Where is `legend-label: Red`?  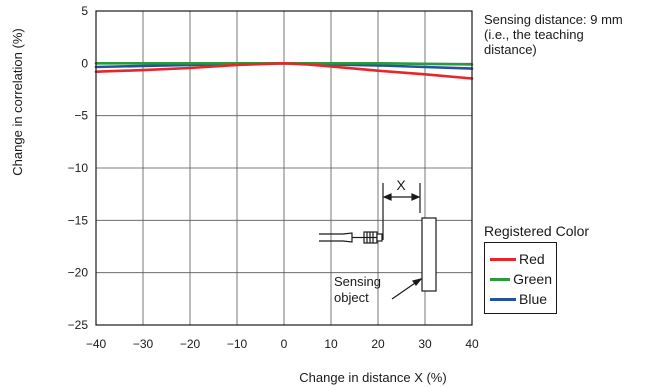 legend-label: Red is located at coordinates (532, 259).